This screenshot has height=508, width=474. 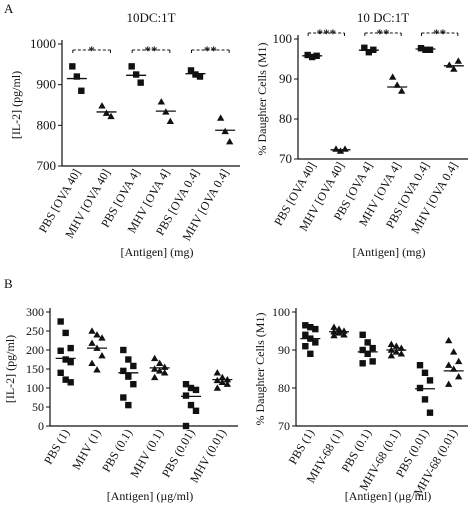 I want to click on chart-title: 10DC:1T, so click(x=150, y=17).